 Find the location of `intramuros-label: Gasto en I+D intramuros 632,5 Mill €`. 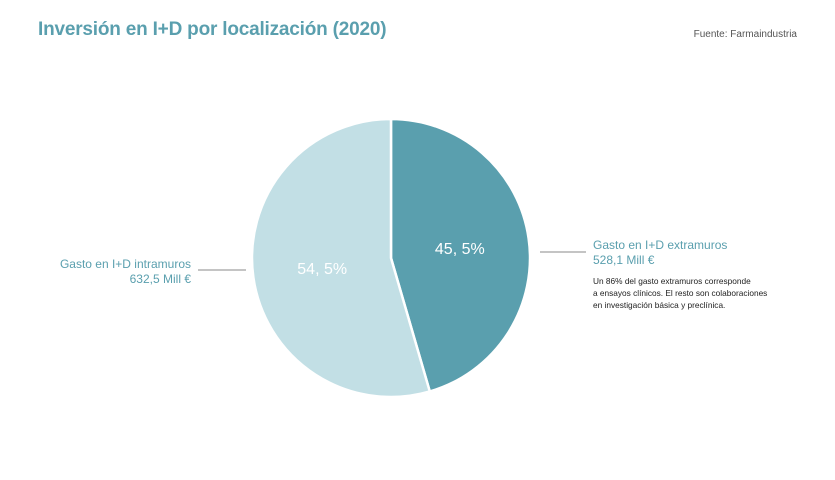

intramuros-label: Gasto en I+D intramuros 632,5 Mill € is located at coordinates (125, 272).